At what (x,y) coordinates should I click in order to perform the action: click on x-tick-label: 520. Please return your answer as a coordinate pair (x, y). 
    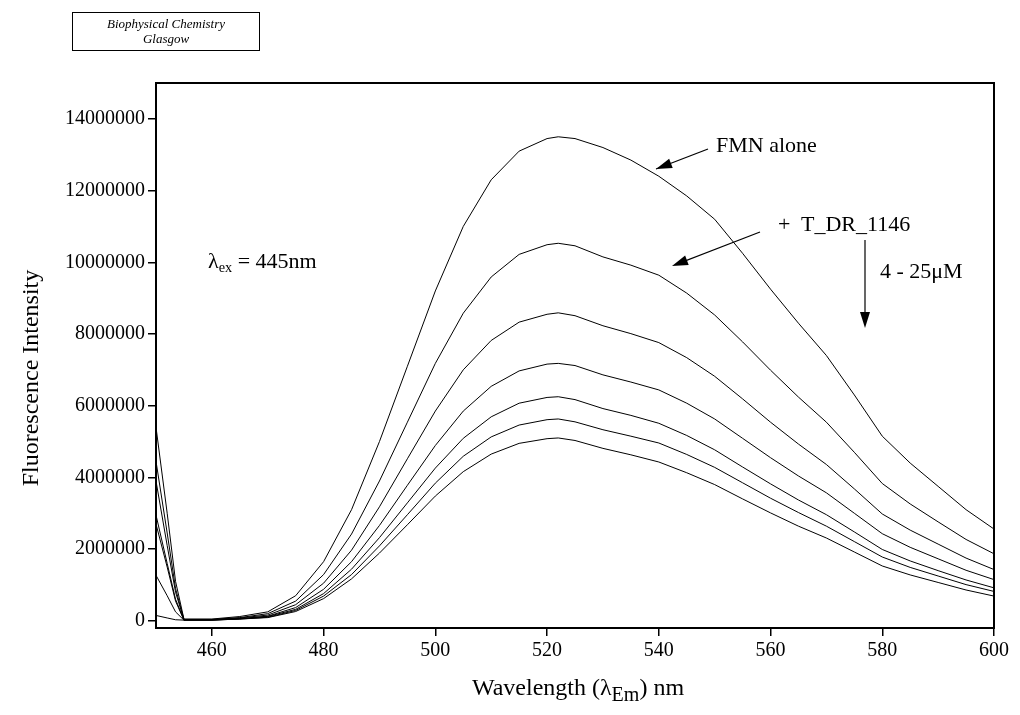
    Looking at the image, I should click on (547, 649).